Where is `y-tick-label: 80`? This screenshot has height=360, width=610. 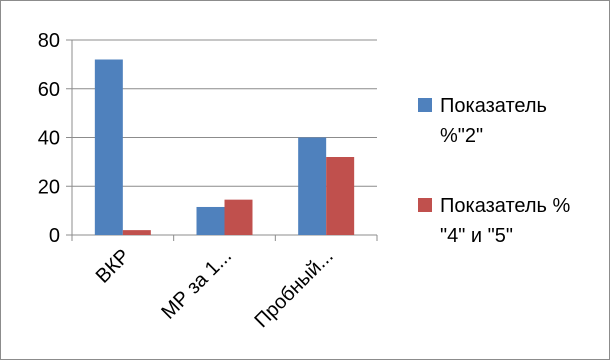
y-tick-label: 80 is located at coordinates (49, 41).